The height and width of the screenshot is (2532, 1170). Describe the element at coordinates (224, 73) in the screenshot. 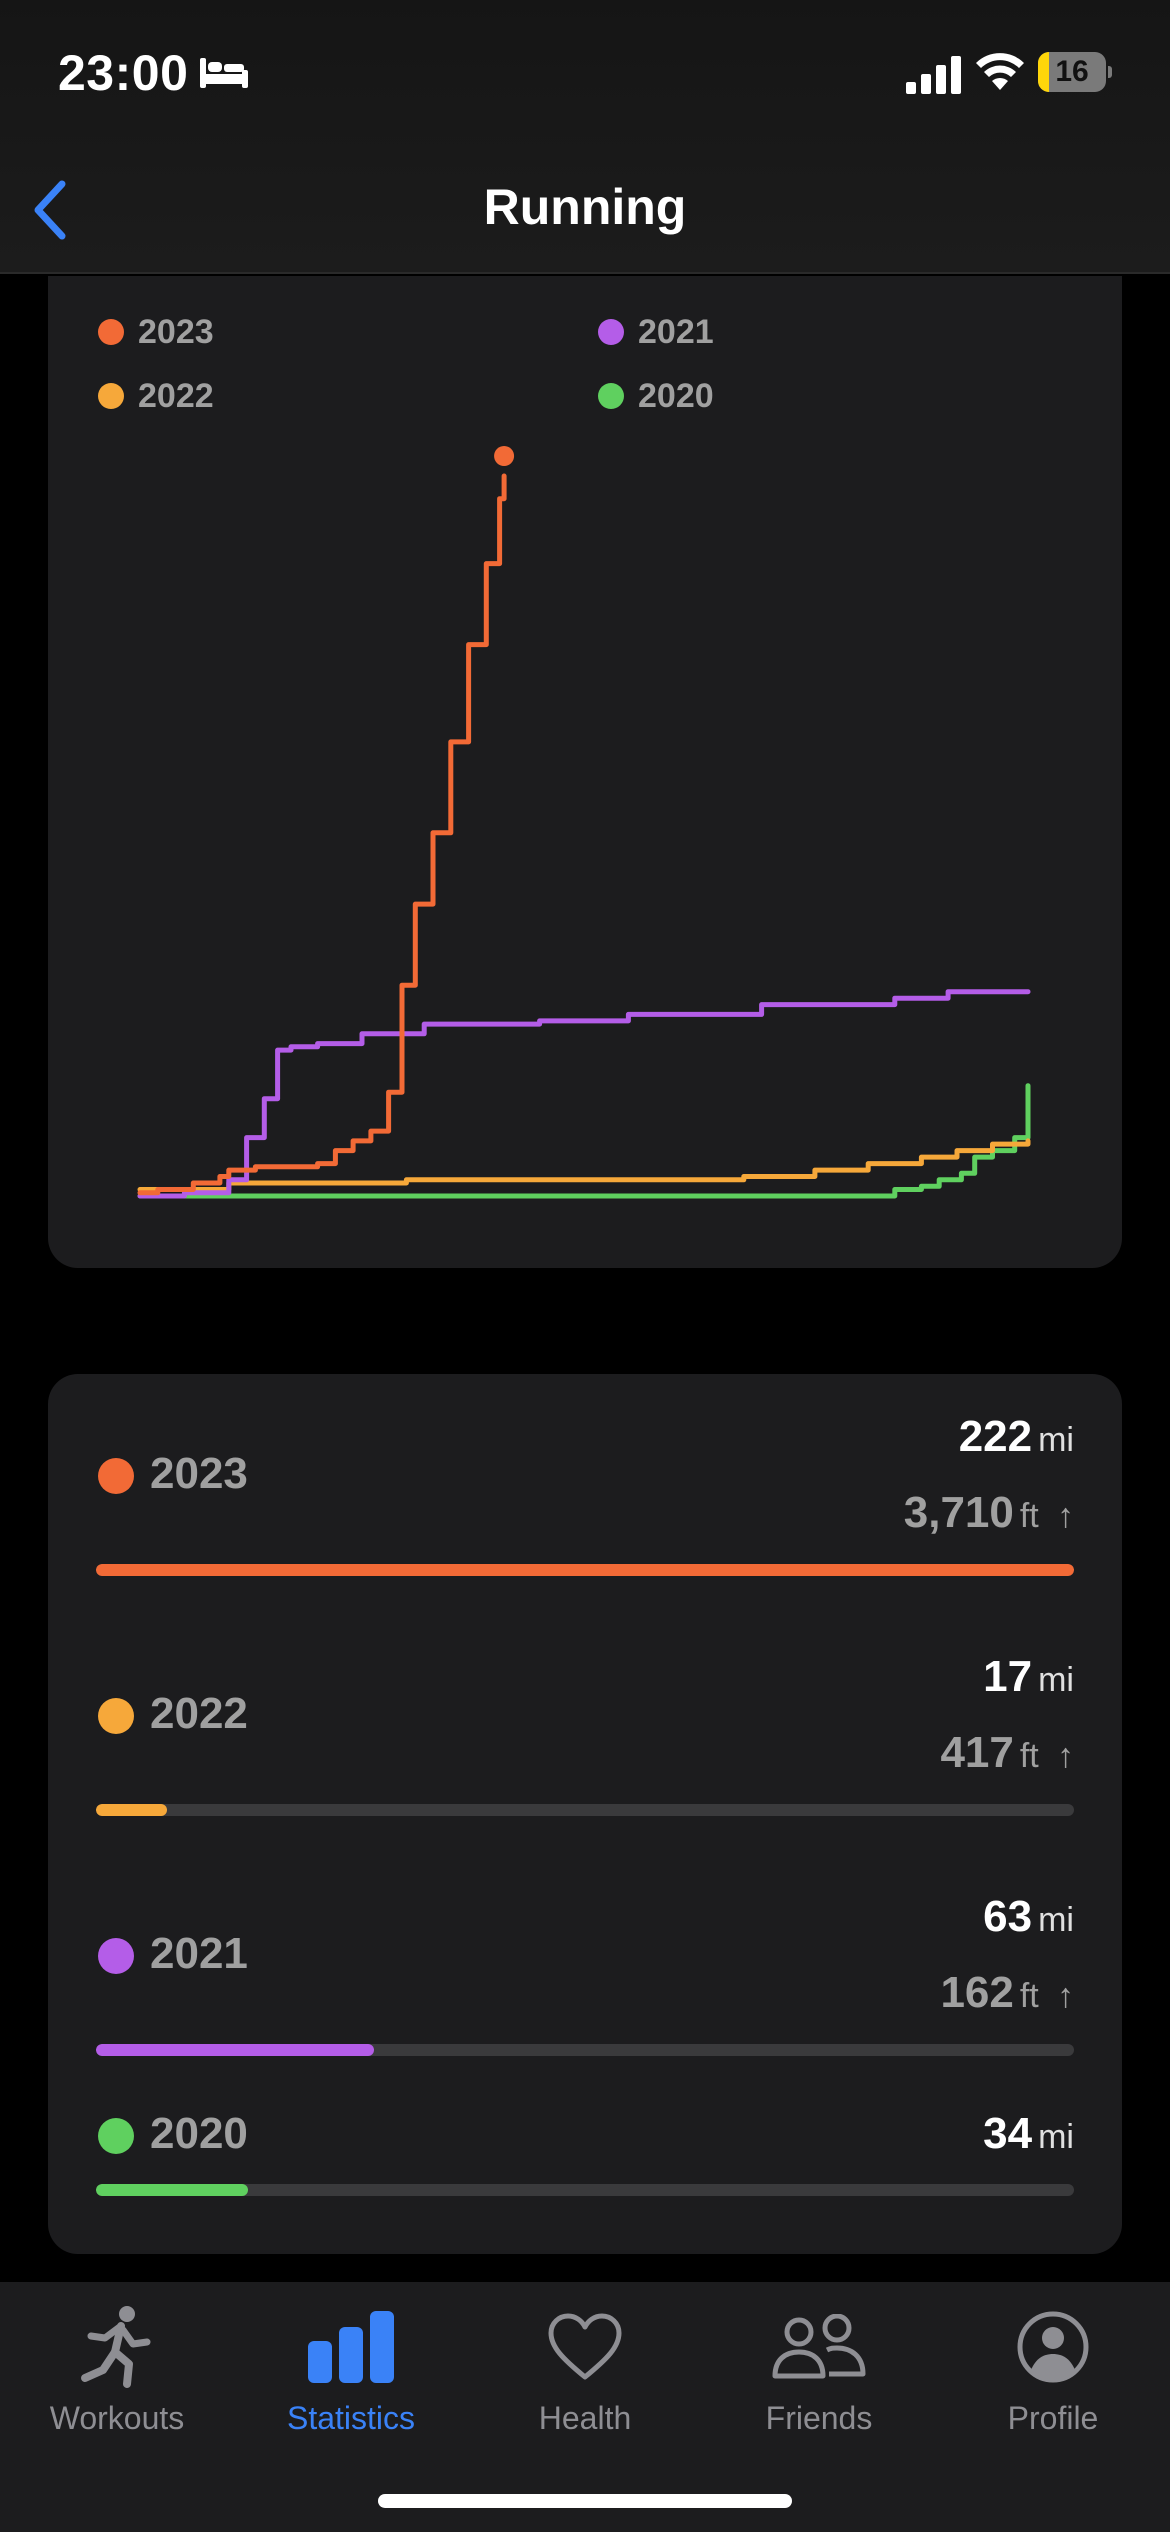

I see `bed-icon` at that location.